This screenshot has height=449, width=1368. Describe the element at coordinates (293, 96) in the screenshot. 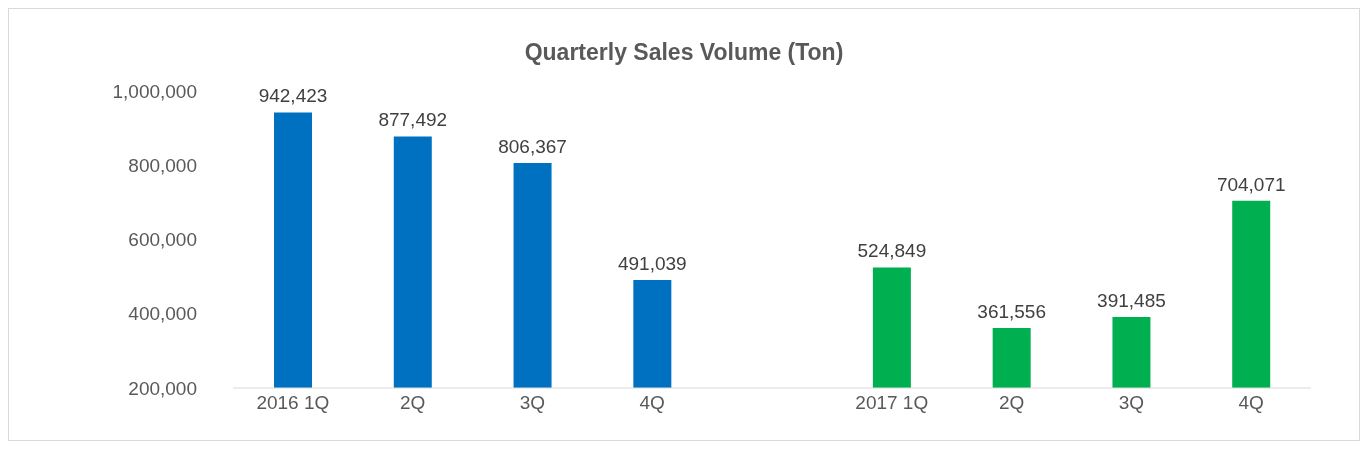

I see `data-label: 942,423` at that location.